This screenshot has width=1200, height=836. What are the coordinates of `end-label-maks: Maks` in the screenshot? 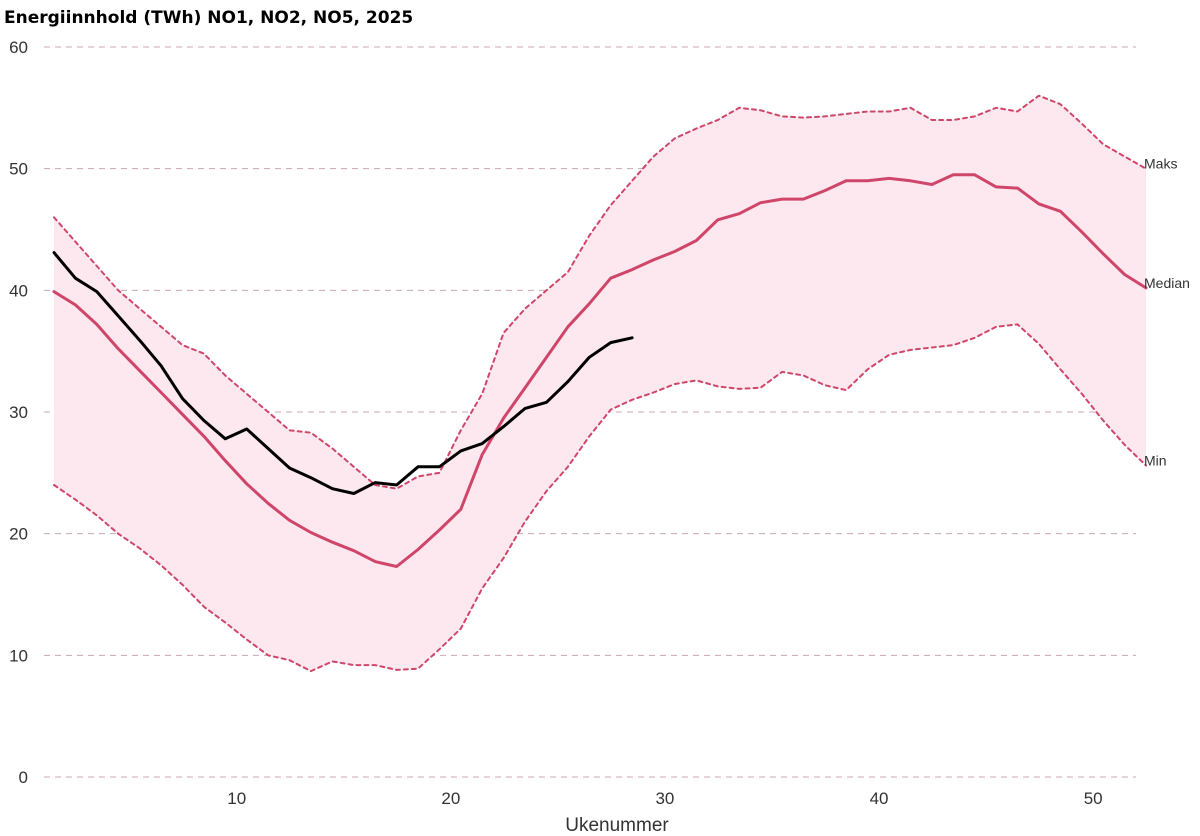 It's located at (1160, 164).